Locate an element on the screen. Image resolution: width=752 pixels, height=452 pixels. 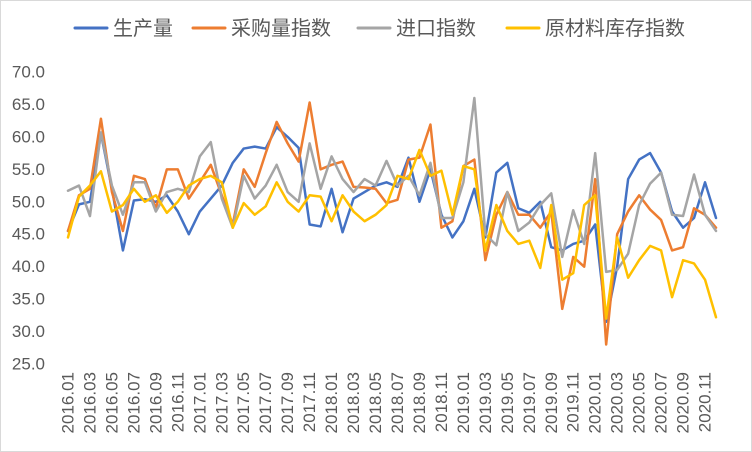
y-tick-label-2: 60.0 is located at coordinates (28, 136).